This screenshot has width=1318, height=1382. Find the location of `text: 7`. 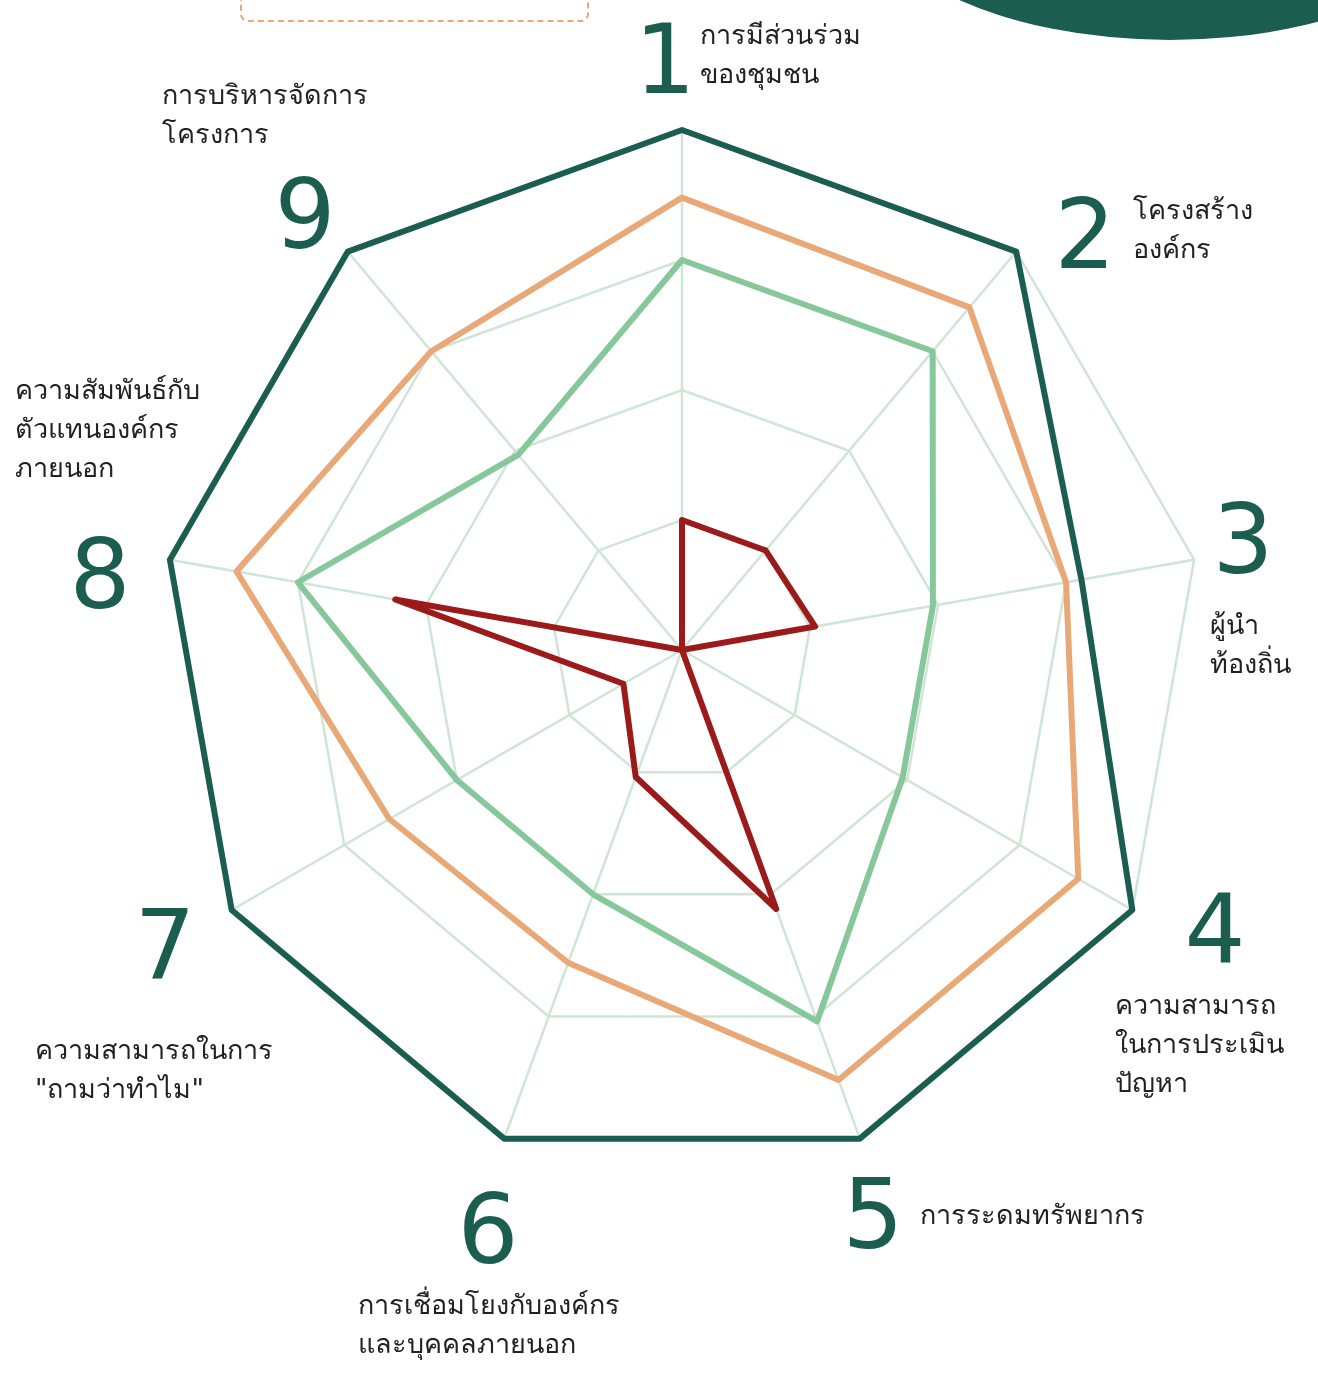

text: 7 is located at coordinates (165, 945).